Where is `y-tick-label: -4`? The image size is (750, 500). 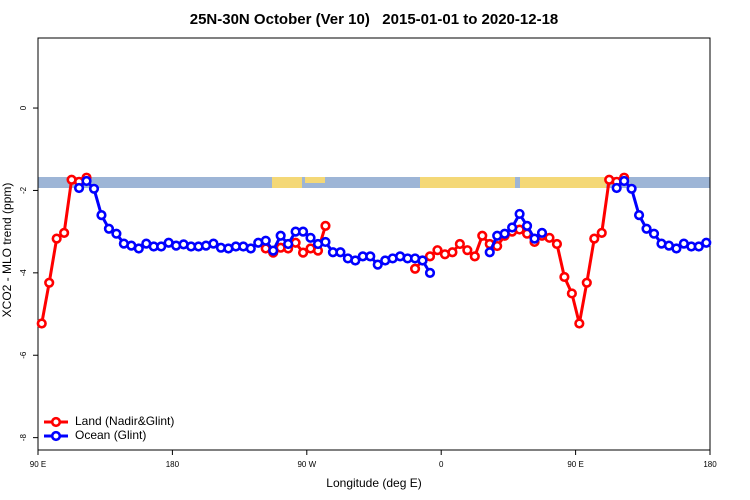 y-tick-label: -4 is located at coordinates (23, 273).